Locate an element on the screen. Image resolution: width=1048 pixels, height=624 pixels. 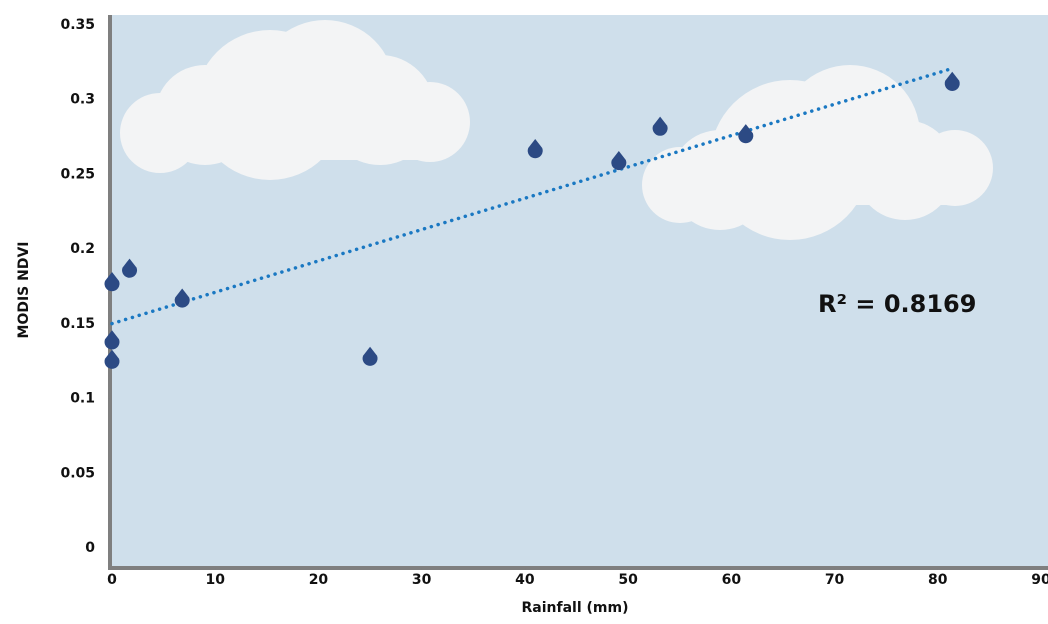
x-tick-label: 70 is located at coordinates (835, 580).